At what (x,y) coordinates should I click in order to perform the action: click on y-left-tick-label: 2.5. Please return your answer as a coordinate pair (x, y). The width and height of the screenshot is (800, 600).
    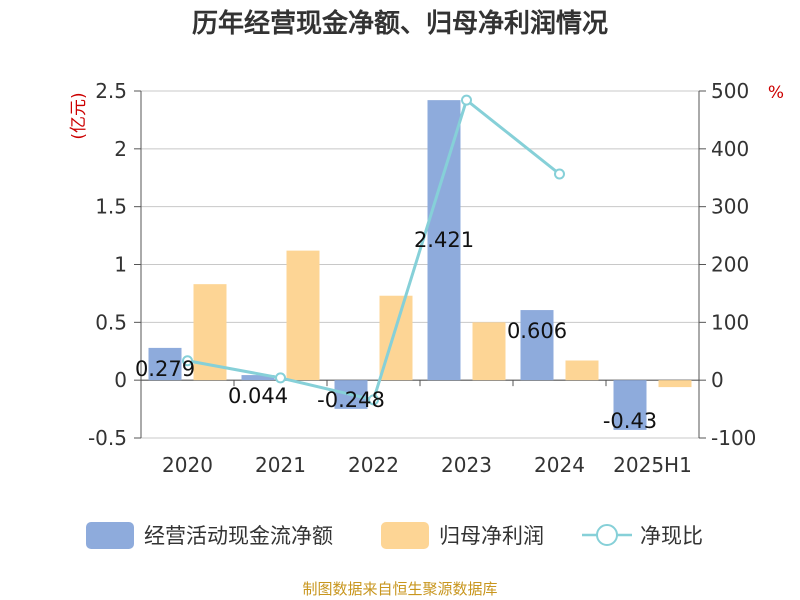
    Looking at the image, I should click on (111, 91).